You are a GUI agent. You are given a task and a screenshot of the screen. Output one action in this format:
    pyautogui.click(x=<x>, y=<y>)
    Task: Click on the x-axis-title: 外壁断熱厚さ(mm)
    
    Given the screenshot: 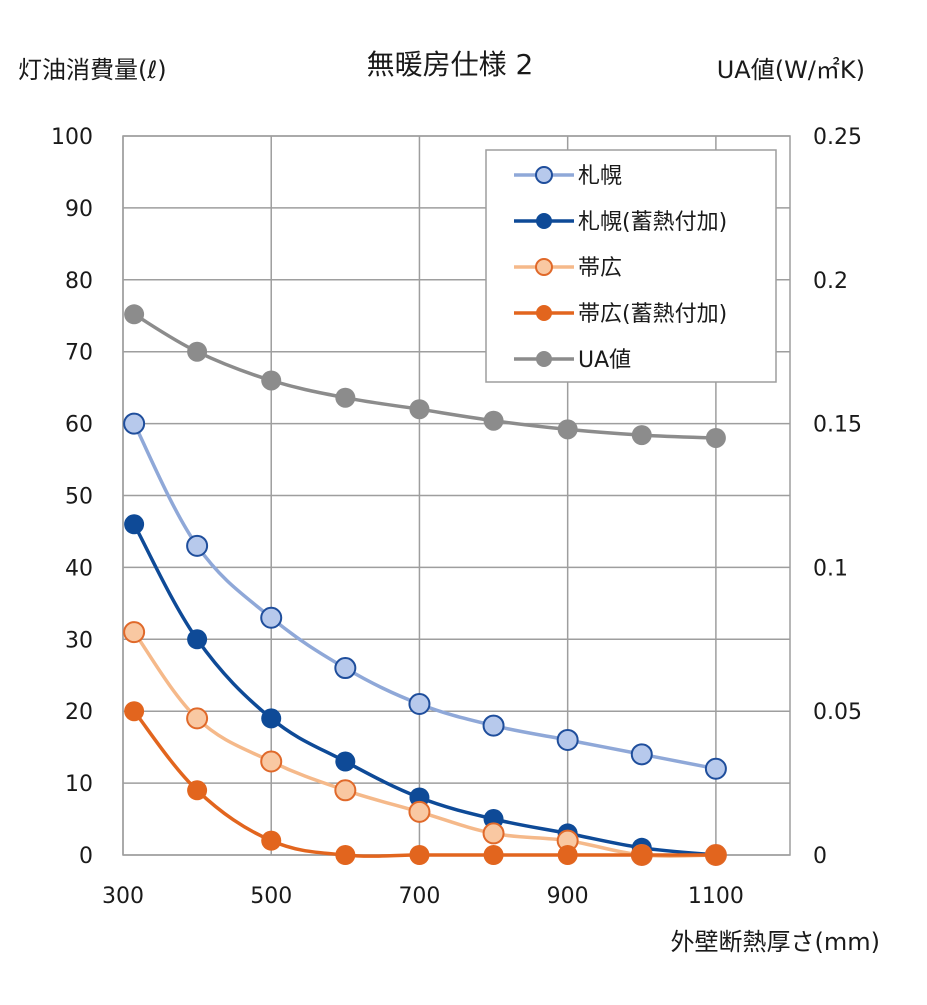 What is the action you would take?
    pyautogui.click(x=775, y=942)
    